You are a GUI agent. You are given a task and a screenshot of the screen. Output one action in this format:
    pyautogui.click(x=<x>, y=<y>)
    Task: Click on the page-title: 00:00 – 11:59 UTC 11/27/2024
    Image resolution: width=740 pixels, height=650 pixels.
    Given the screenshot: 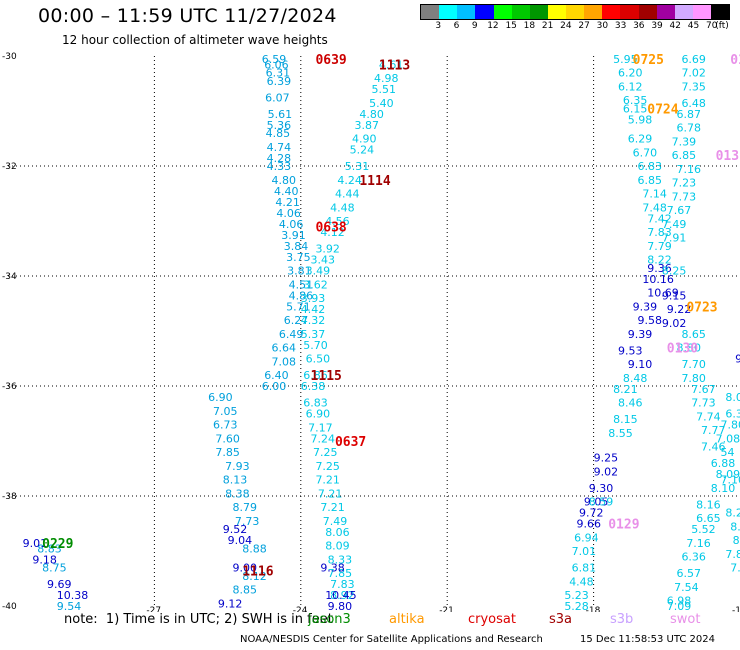 What is the action you would take?
    pyautogui.click(x=187, y=16)
    